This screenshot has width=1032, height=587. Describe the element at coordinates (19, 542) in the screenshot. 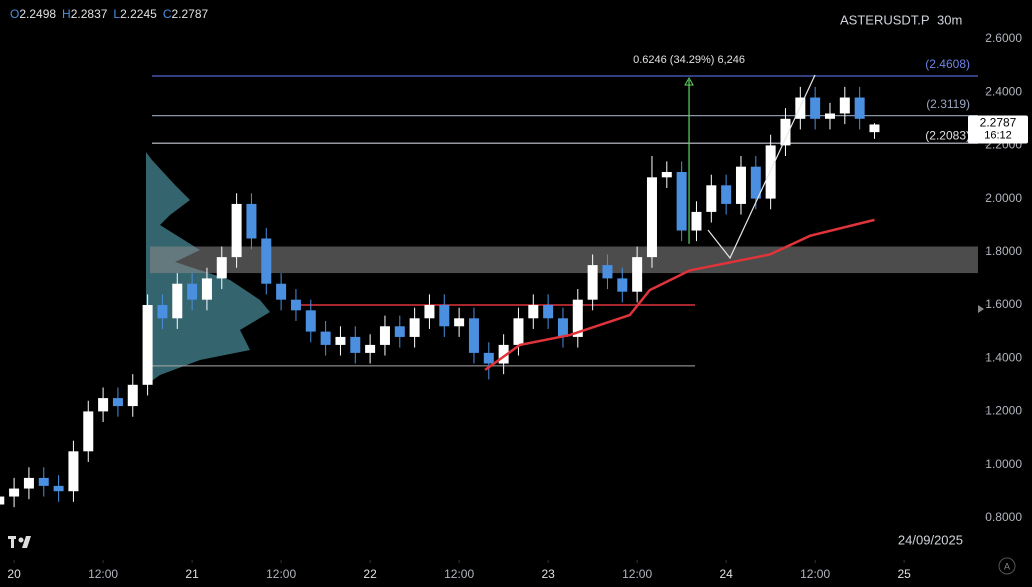

I see `tv-logo` at that location.